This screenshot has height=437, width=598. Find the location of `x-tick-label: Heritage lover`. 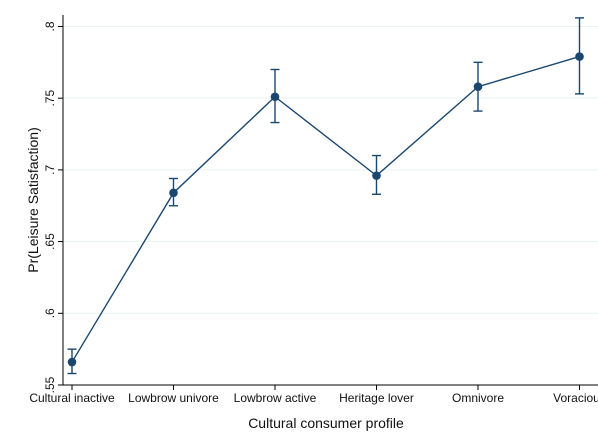

x-tick-label: Heritage lover is located at coordinates (376, 398).